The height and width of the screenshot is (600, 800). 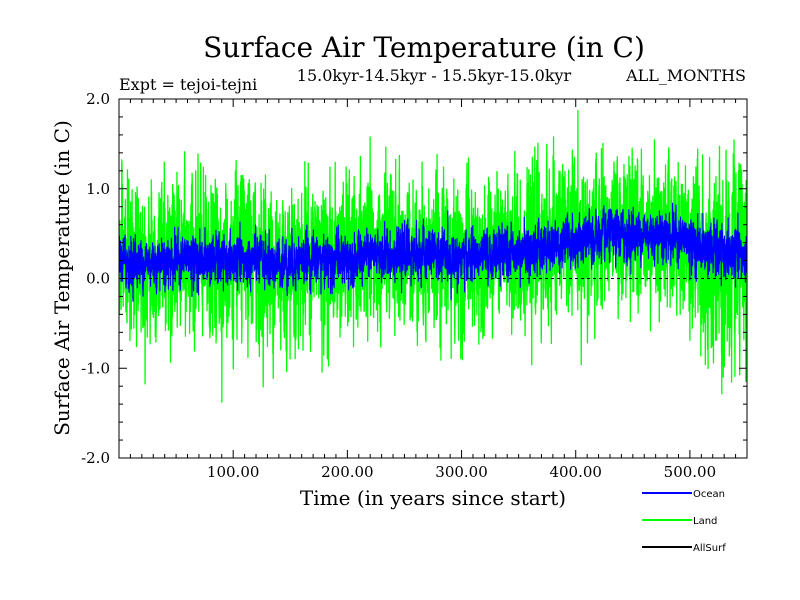 I want to click on y-tick-label: 0.0, so click(x=98, y=279).